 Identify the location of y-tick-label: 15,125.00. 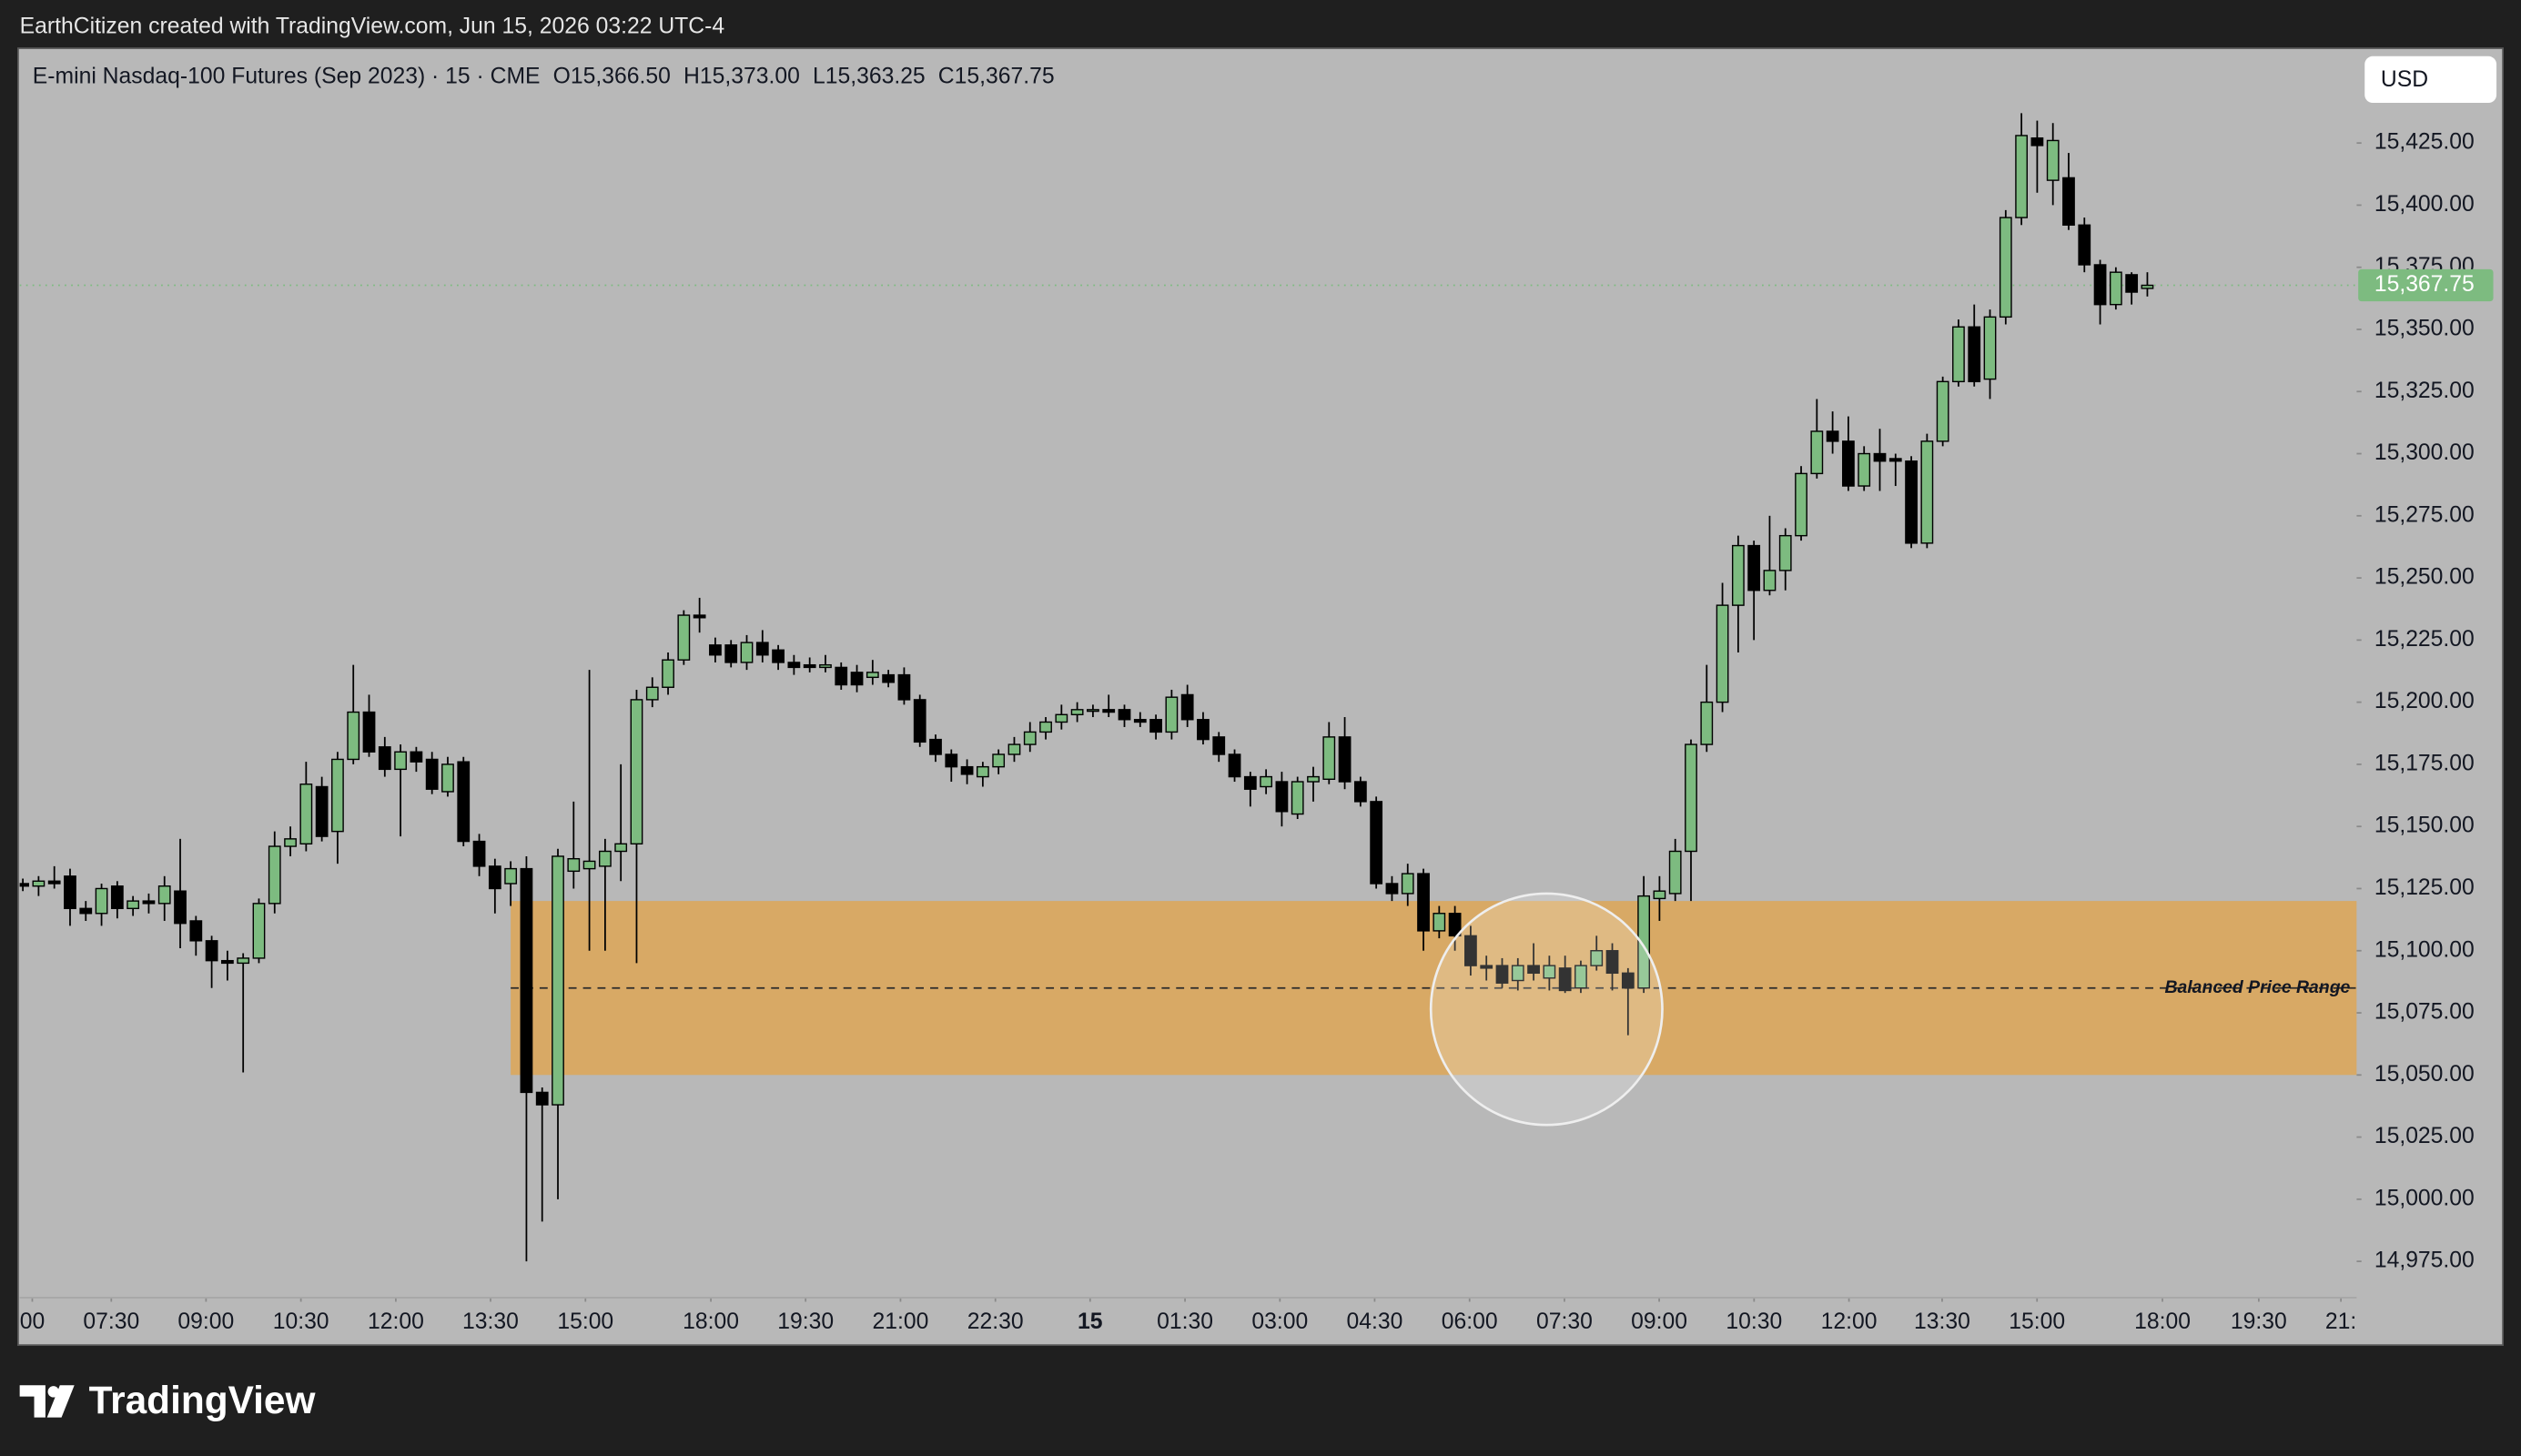
(2425, 888).